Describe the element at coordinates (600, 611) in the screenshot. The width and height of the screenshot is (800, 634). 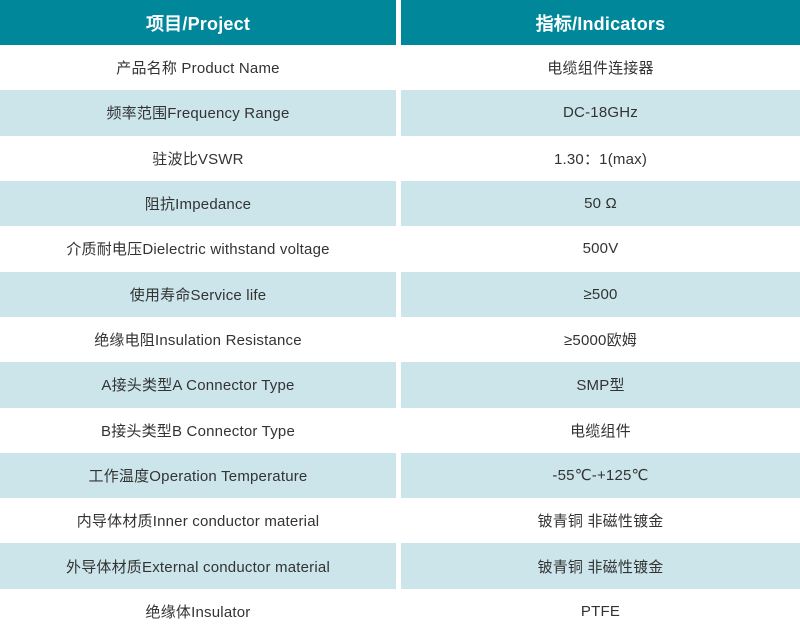
I see `indicator-cell: PTFE` at that location.